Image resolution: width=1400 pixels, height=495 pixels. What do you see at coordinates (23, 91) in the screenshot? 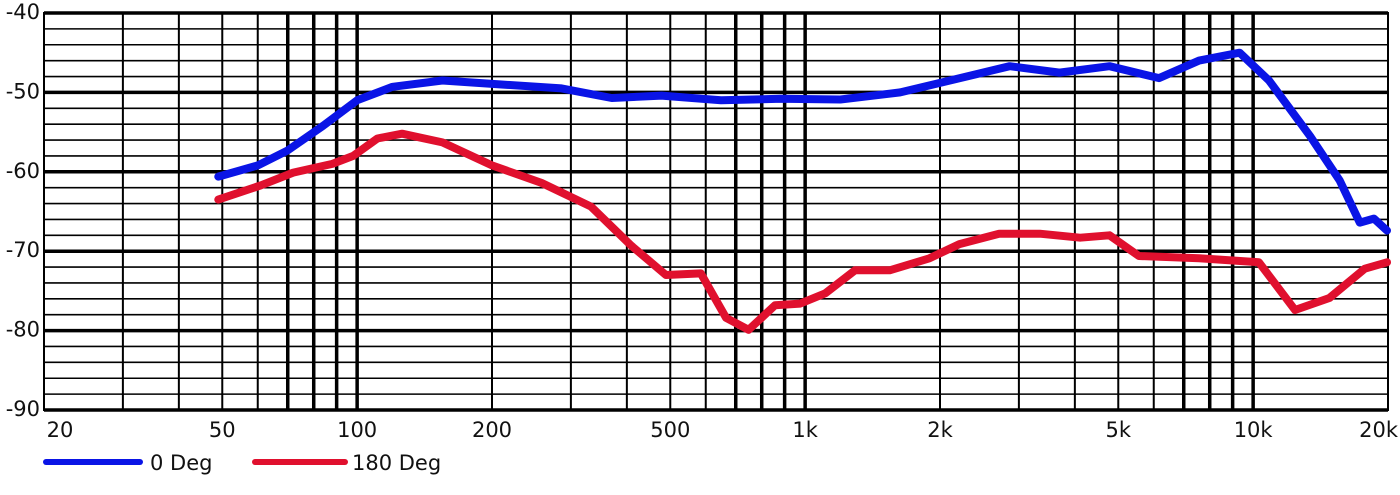
I see `y-tick-label: -50` at bounding box center [23, 91].